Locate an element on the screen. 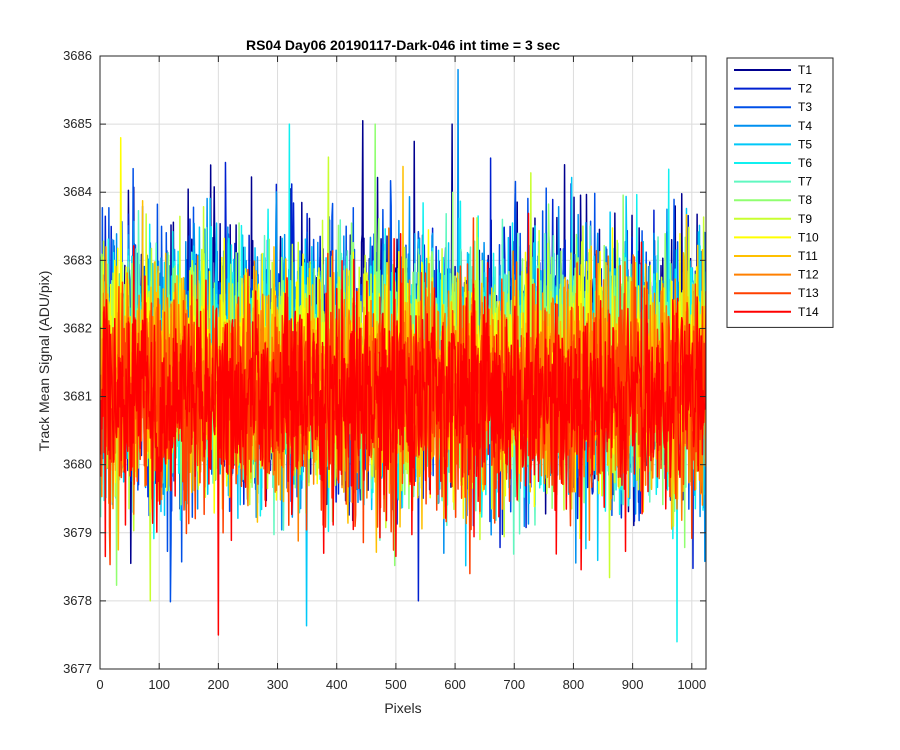 This screenshot has height=750, width=900. legend-label: T14 is located at coordinates (808, 312).